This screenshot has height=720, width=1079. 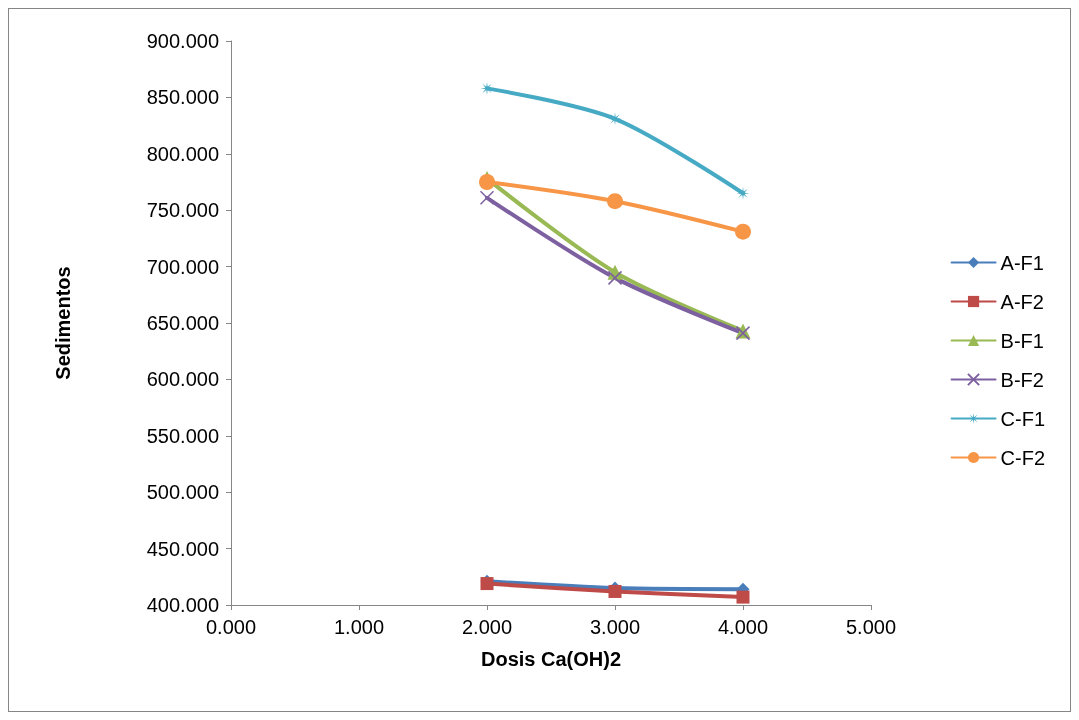 What do you see at coordinates (1022, 379) in the screenshot?
I see `legend-label: B-F2` at bounding box center [1022, 379].